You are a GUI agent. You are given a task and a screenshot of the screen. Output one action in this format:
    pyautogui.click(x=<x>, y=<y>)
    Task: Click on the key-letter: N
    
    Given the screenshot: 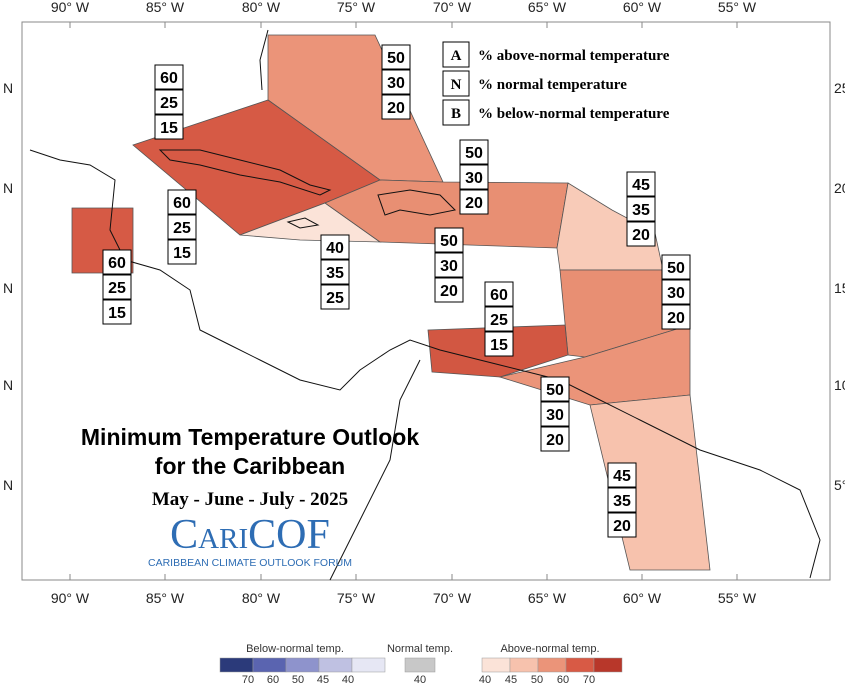 What is the action you would take?
    pyautogui.click(x=456, y=85)
    